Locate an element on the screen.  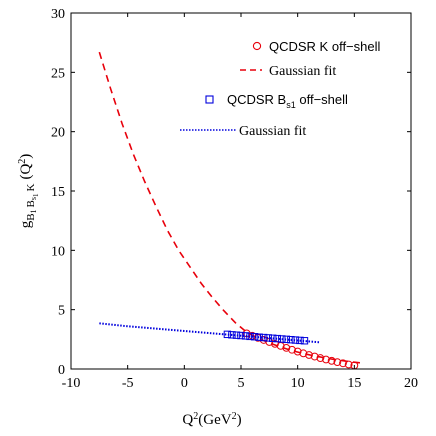
x-axis-title: Q2(GeV2) is located at coordinates (211, 420).